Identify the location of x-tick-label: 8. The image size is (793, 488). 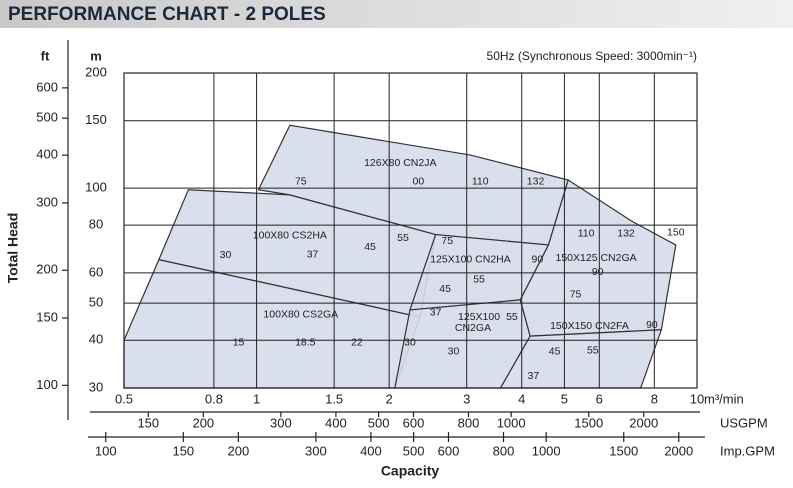
(654, 398).